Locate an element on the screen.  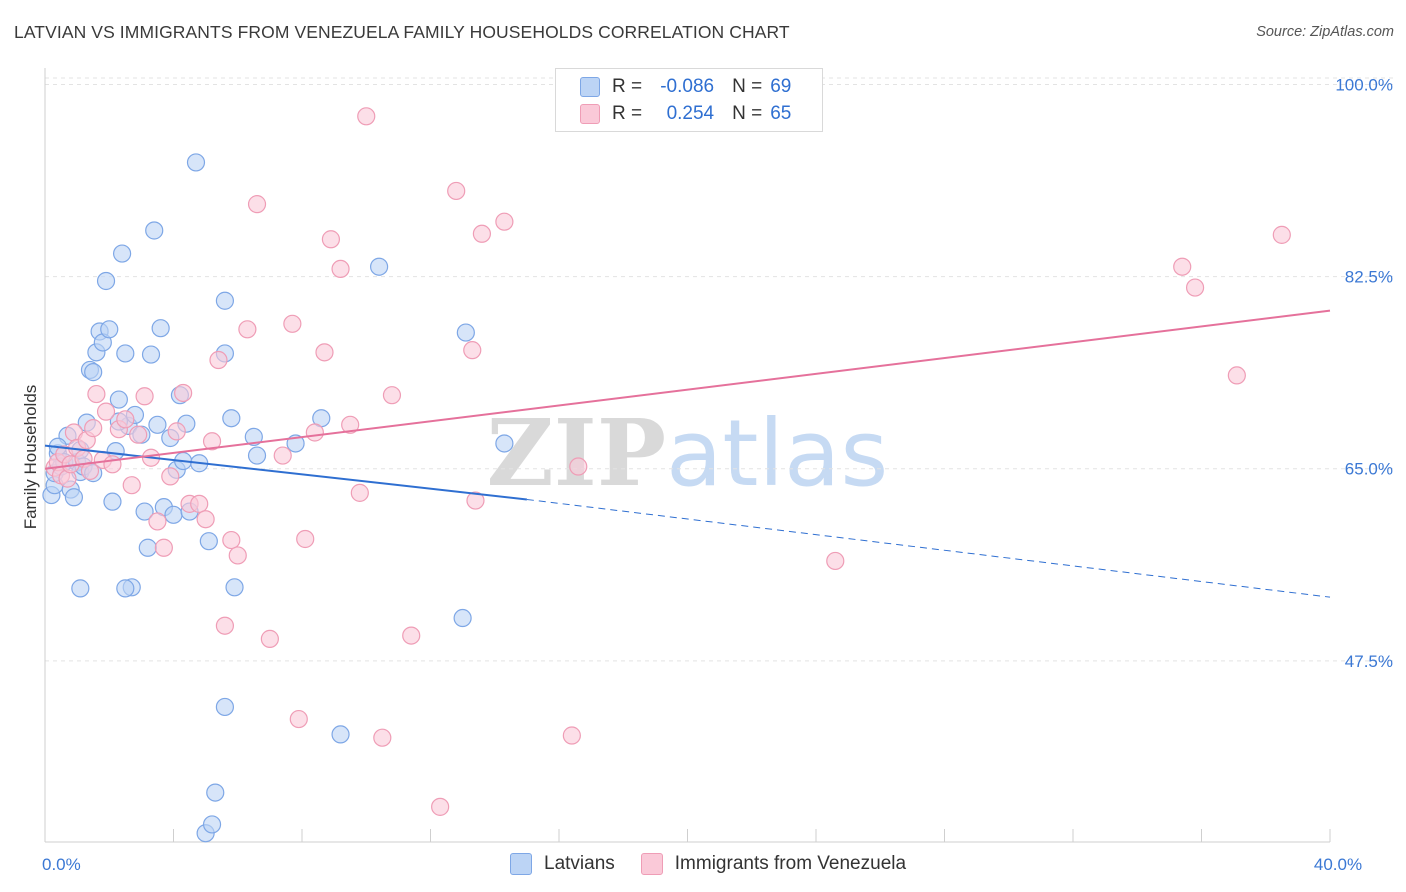
watermark-atlas: atlas is located at coordinates (777, 453).